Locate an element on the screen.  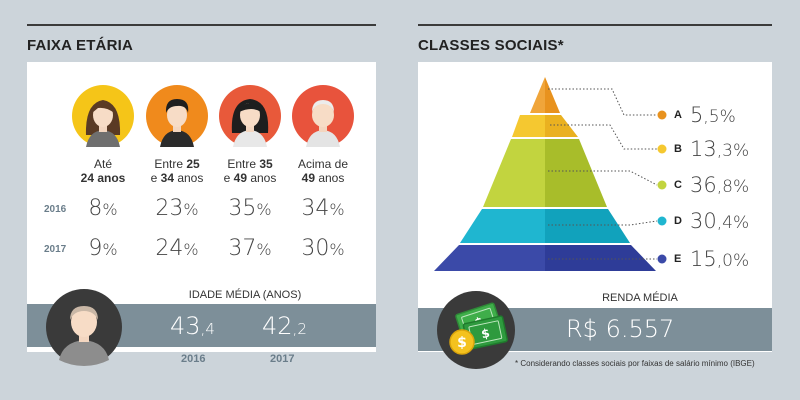
pyramid-tier-d-shade is located at coordinates (587, 226).